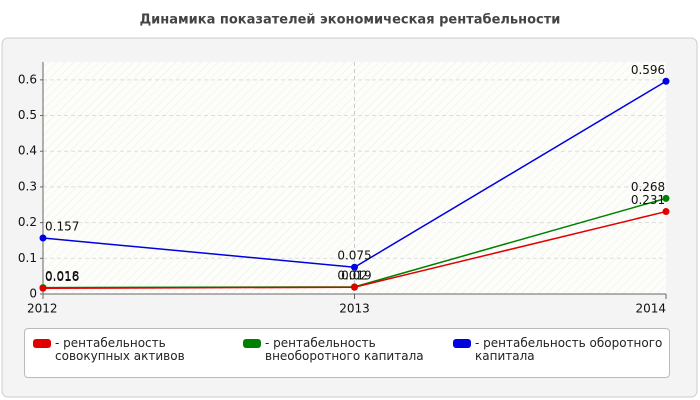 The image size is (700, 400). Describe the element at coordinates (354, 256) in the screenshot. I see `data-label: 0.075` at that location.